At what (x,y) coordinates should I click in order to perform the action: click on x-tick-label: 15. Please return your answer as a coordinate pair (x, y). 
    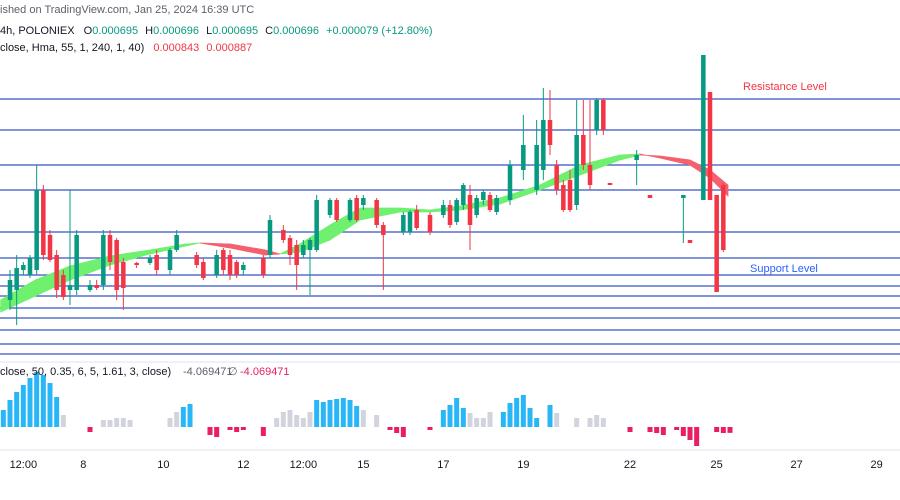
    Looking at the image, I should click on (363, 465).